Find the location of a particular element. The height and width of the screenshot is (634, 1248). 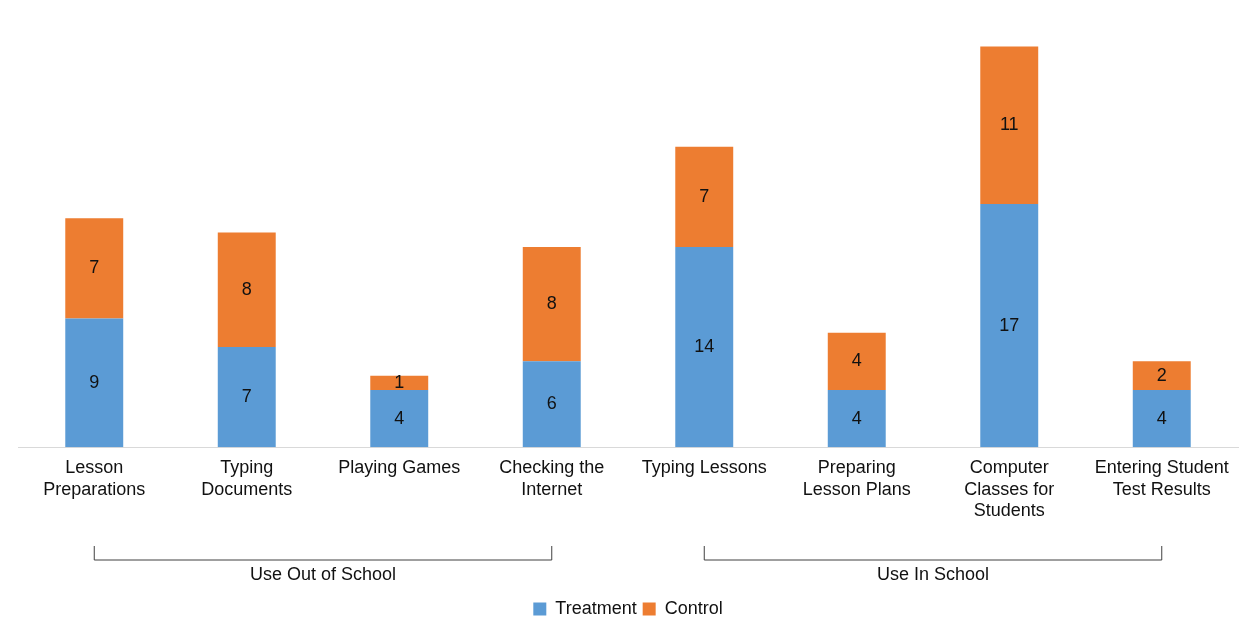

x-tick-label: Playing Games is located at coordinates (399, 466).